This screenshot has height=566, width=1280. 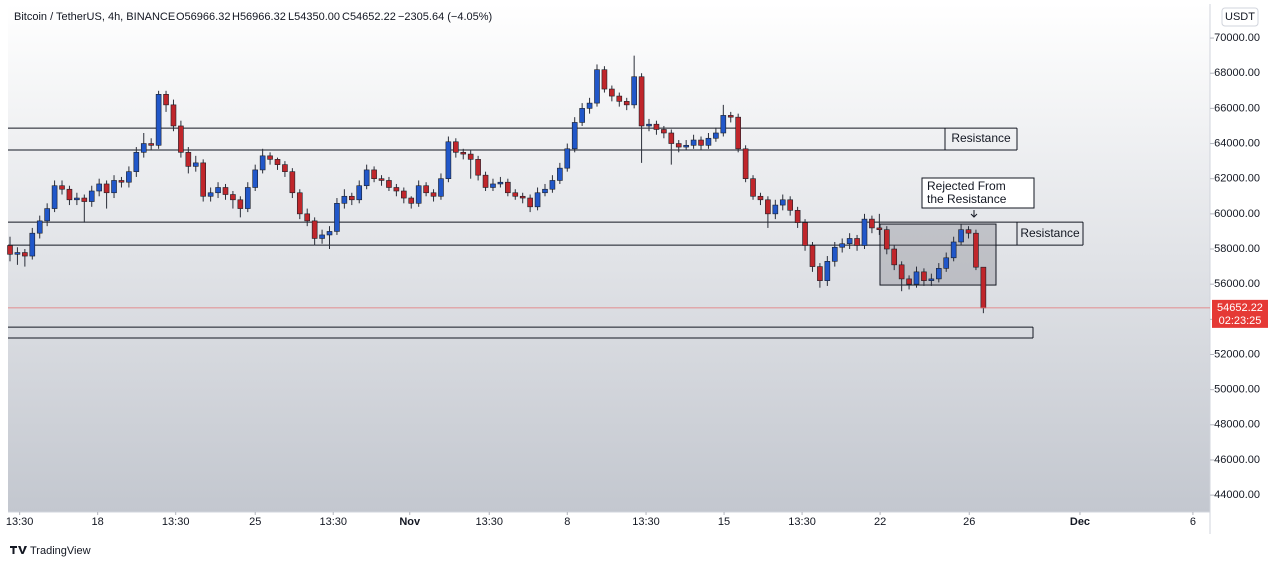 I want to click on annotation-line: the Resistance, so click(x=967, y=199).